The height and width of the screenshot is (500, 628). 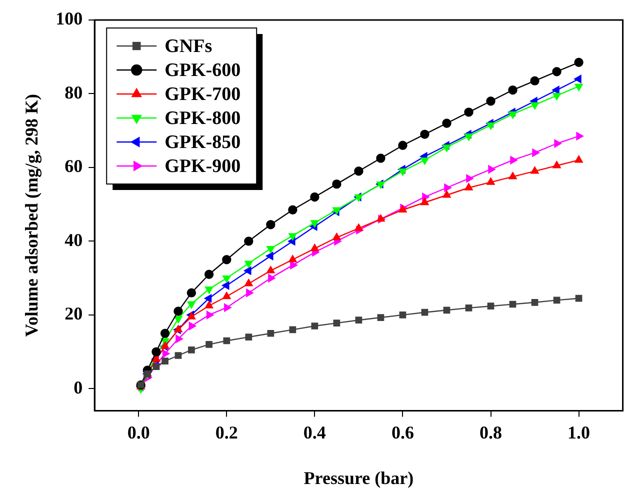 What do you see at coordinates (73, 166) in the screenshot?
I see `y-tick-label: 60` at bounding box center [73, 166].